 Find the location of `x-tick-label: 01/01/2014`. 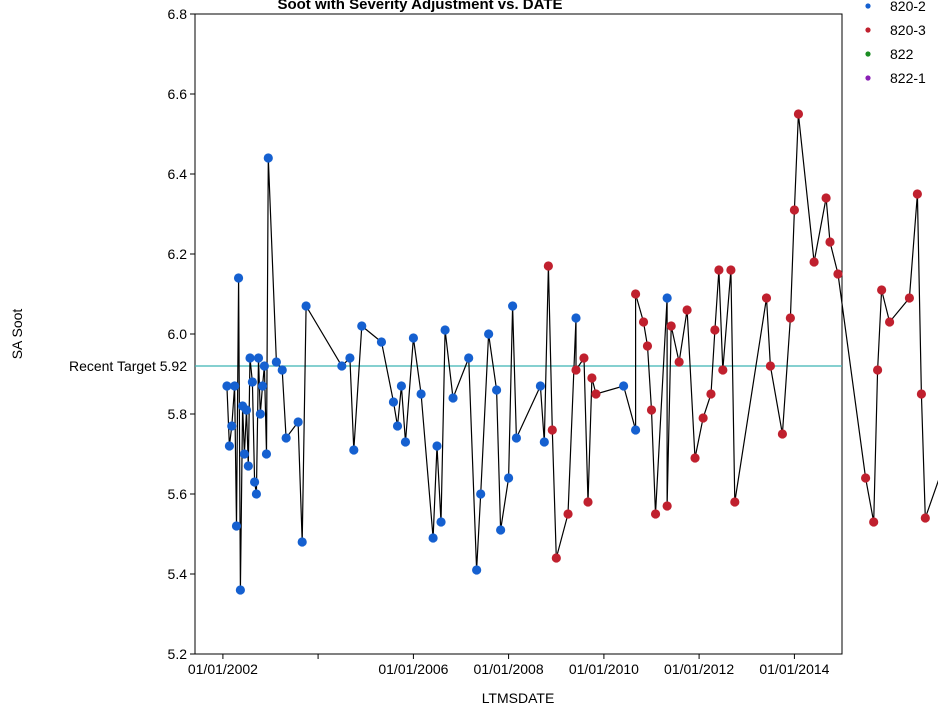

x-tick-label: 01/01/2014 is located at coordinates (794, 669).